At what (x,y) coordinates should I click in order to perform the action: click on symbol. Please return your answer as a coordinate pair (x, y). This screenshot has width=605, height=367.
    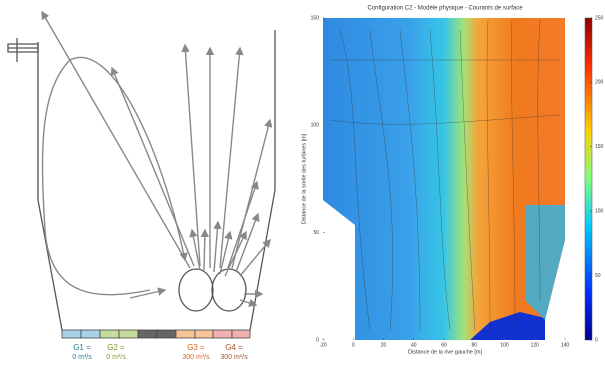
    Looking at the image, I should click on (23, 50).